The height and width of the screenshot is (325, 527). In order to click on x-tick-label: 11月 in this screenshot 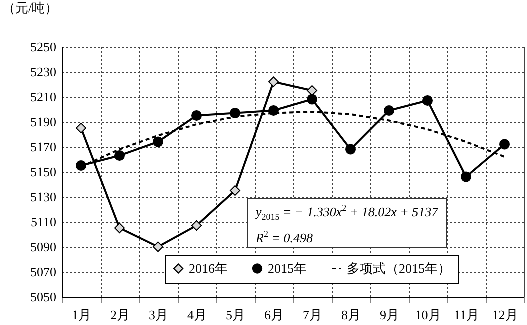, I will do `click(467, 315)`.